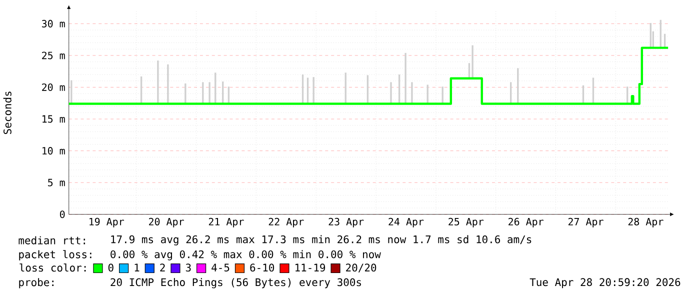 The width and height of the screenshot is (697, 296). I want to click on x-tick-label: 25 Apr, so click(466, 223).